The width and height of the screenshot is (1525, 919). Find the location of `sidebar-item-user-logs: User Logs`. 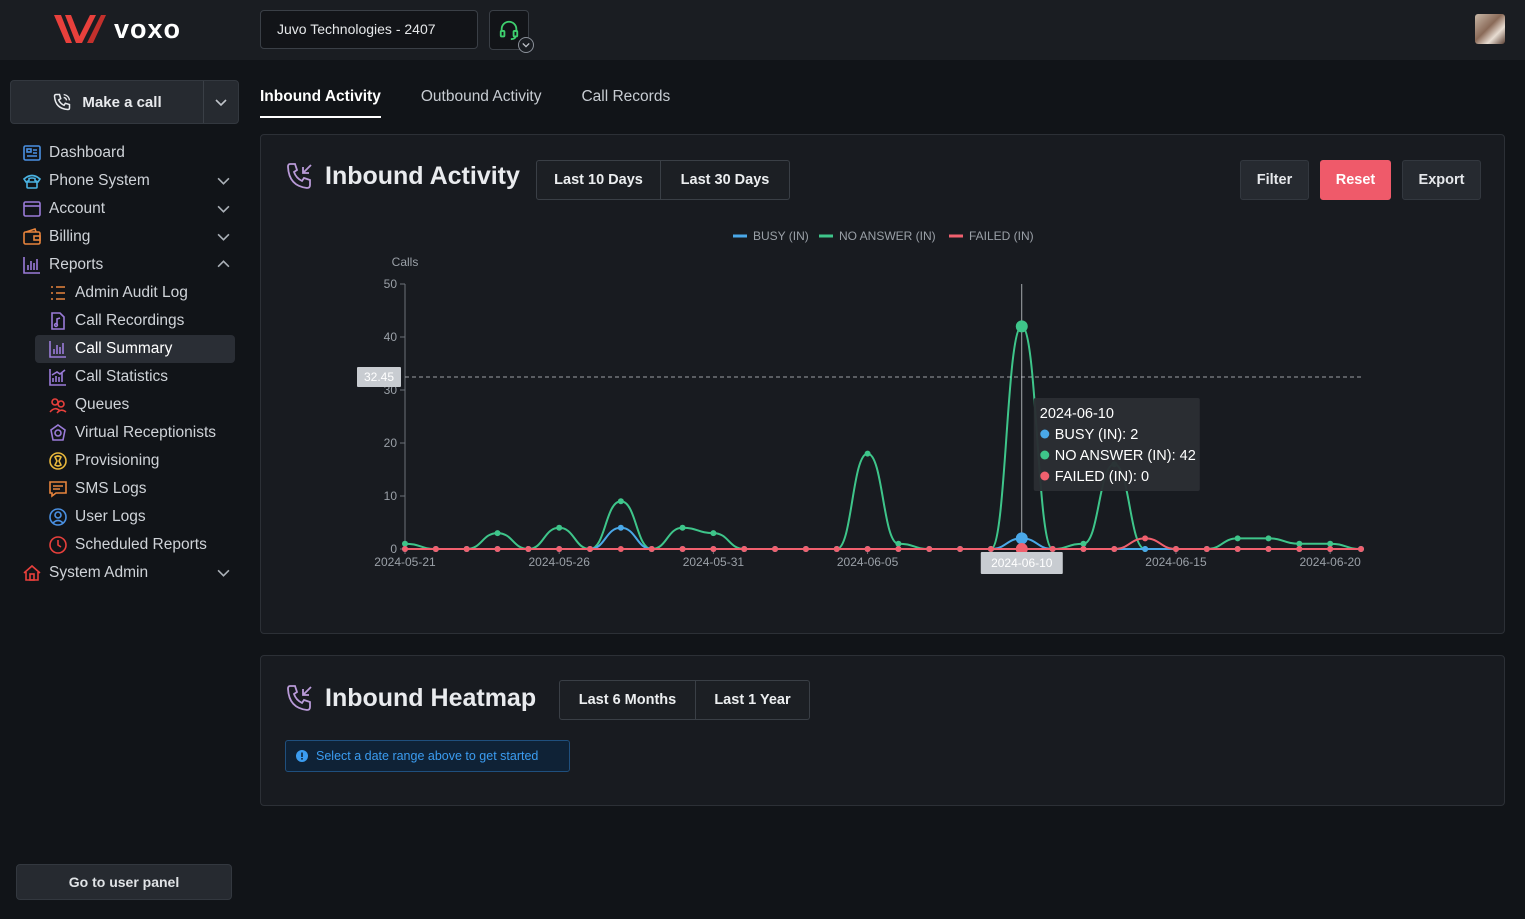

sidebar-item-user-logs: User Logs is located at coordinates (125, 517).